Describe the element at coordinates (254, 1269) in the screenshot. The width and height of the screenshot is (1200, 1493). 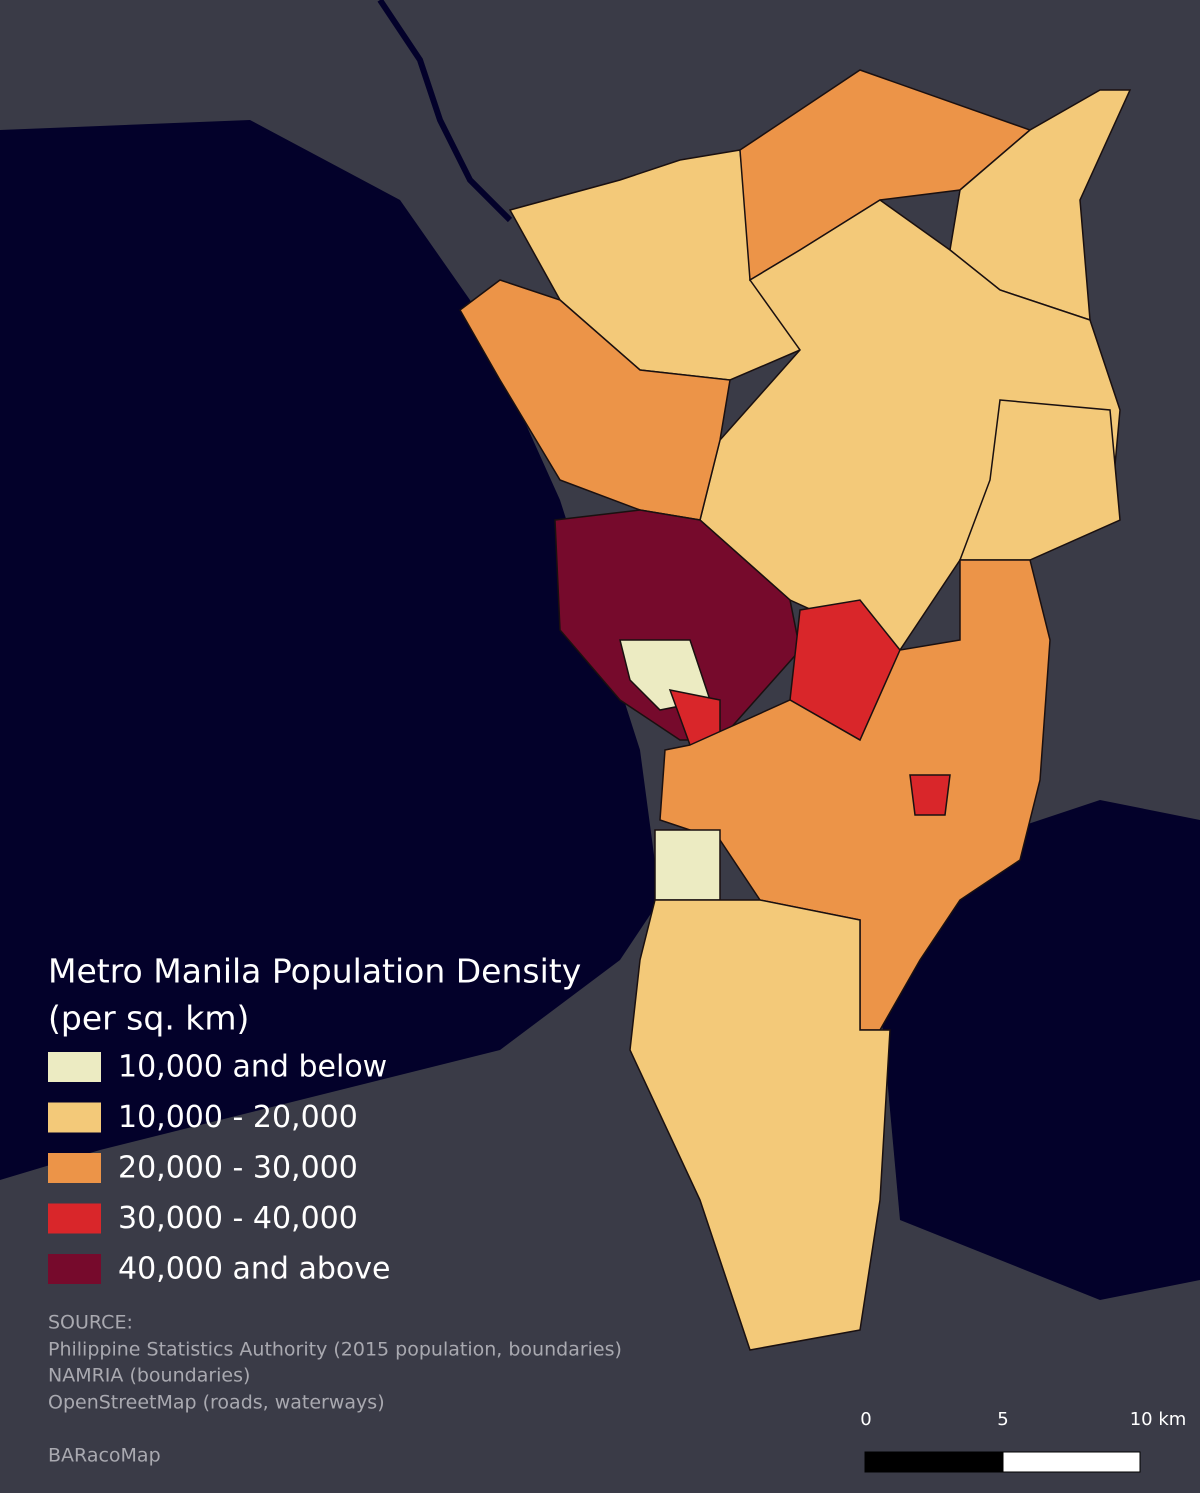
I see `legend-label: 40,000 and above` at that location.